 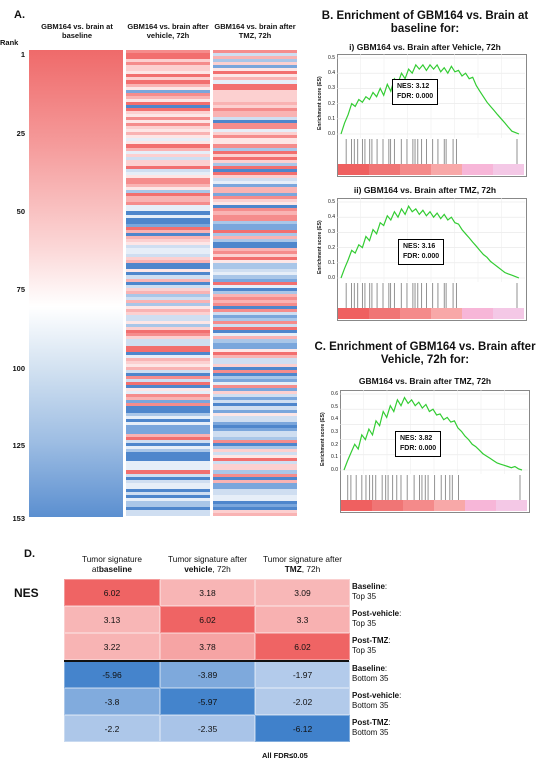 I want to click on ranked-list-bar, so click(x=431, y=169).